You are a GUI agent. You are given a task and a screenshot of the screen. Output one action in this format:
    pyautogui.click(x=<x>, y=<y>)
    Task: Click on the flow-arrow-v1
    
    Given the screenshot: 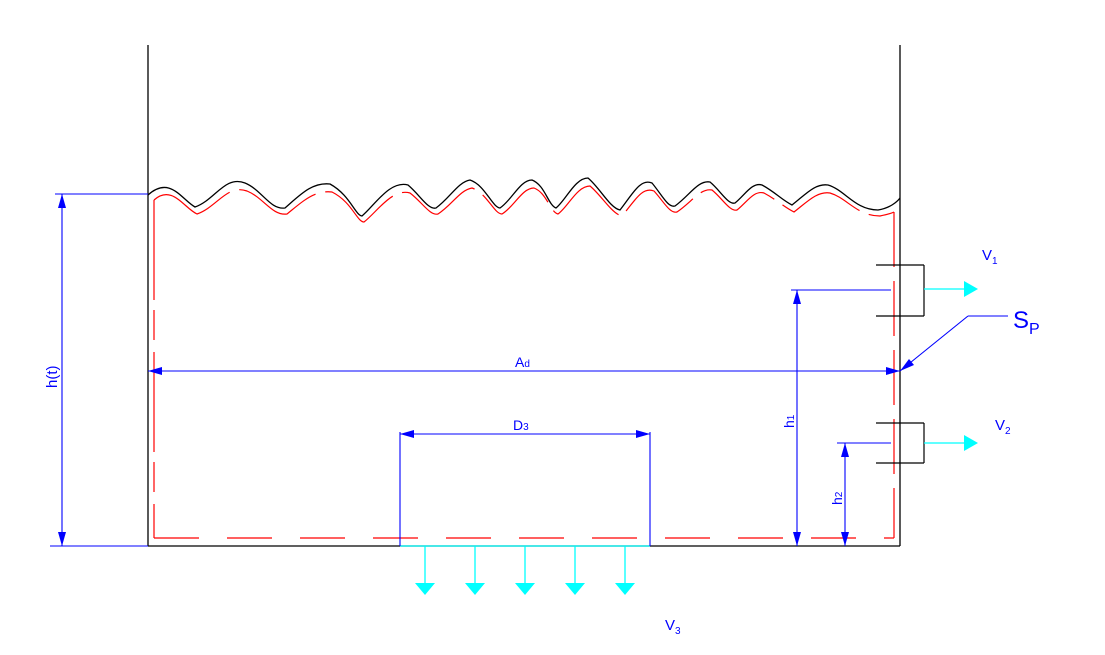 What is the action you would take?
    pyautogui.click(x=951, y=289)
    